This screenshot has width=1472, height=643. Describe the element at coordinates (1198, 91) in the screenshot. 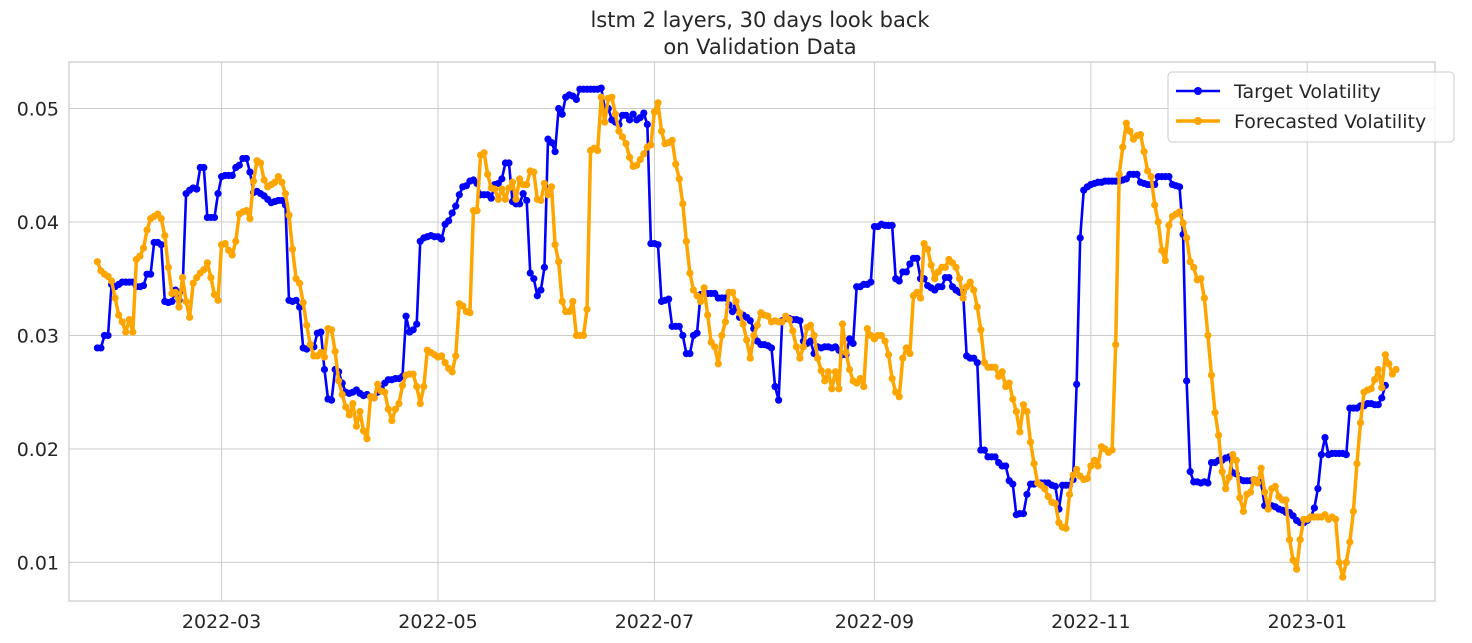

I see `legend-marker-target` at that location.